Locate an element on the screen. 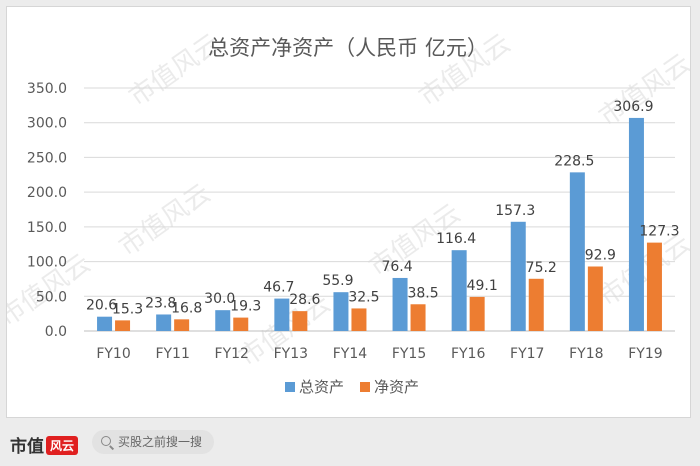 The width and height of the screenshot is (700, 466). data-label: 49.1 is located at coordinates (482, 286).